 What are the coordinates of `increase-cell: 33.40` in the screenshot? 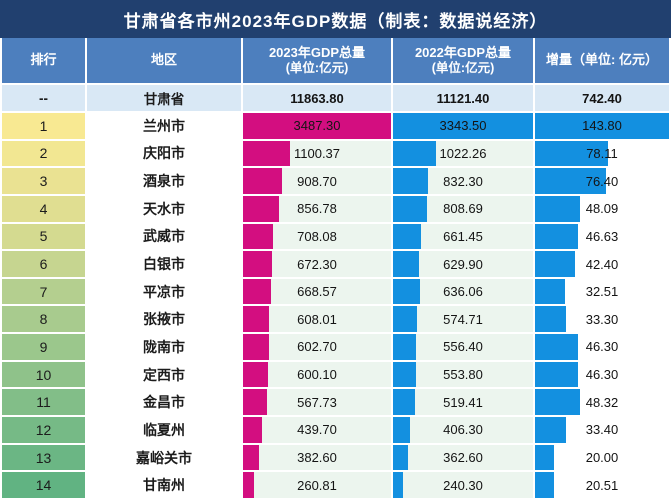 It's located at (602, 430).